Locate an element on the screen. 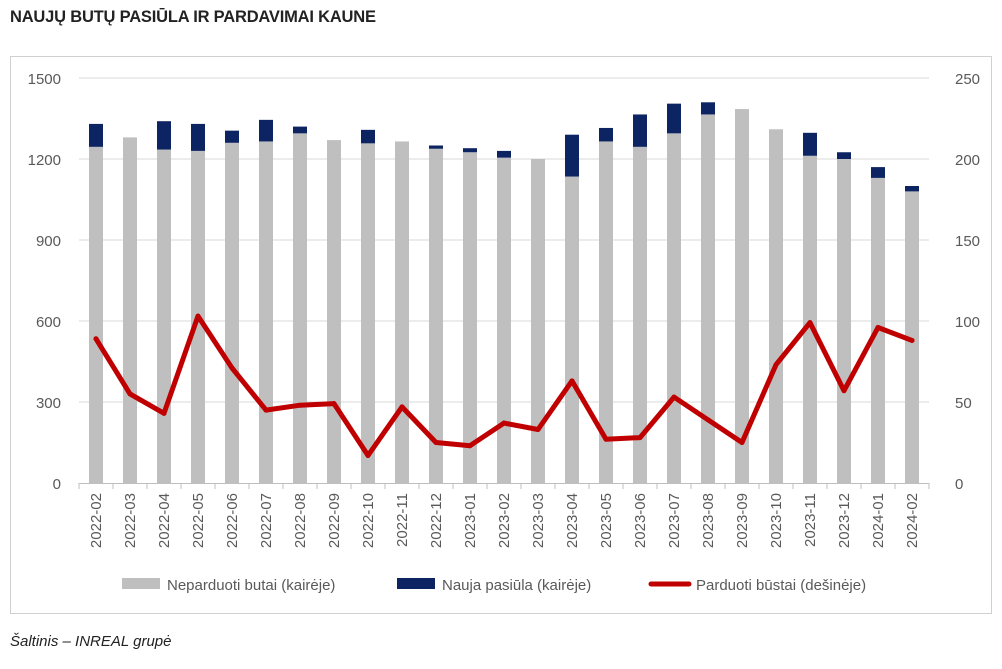  y-left-tick-label: 1200 is located at coordinates (44, 160).